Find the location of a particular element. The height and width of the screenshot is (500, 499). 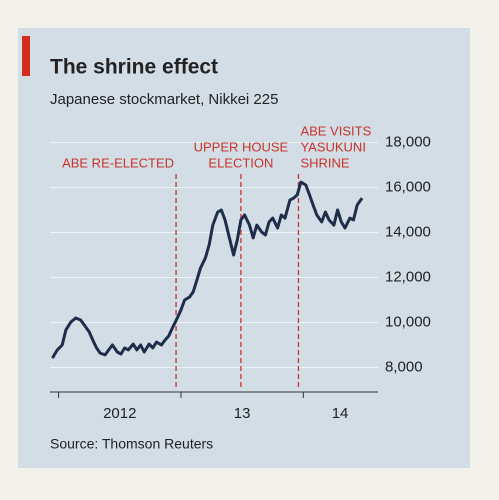

y-tick-label: 12,000 is located at coordinates (408, 276).